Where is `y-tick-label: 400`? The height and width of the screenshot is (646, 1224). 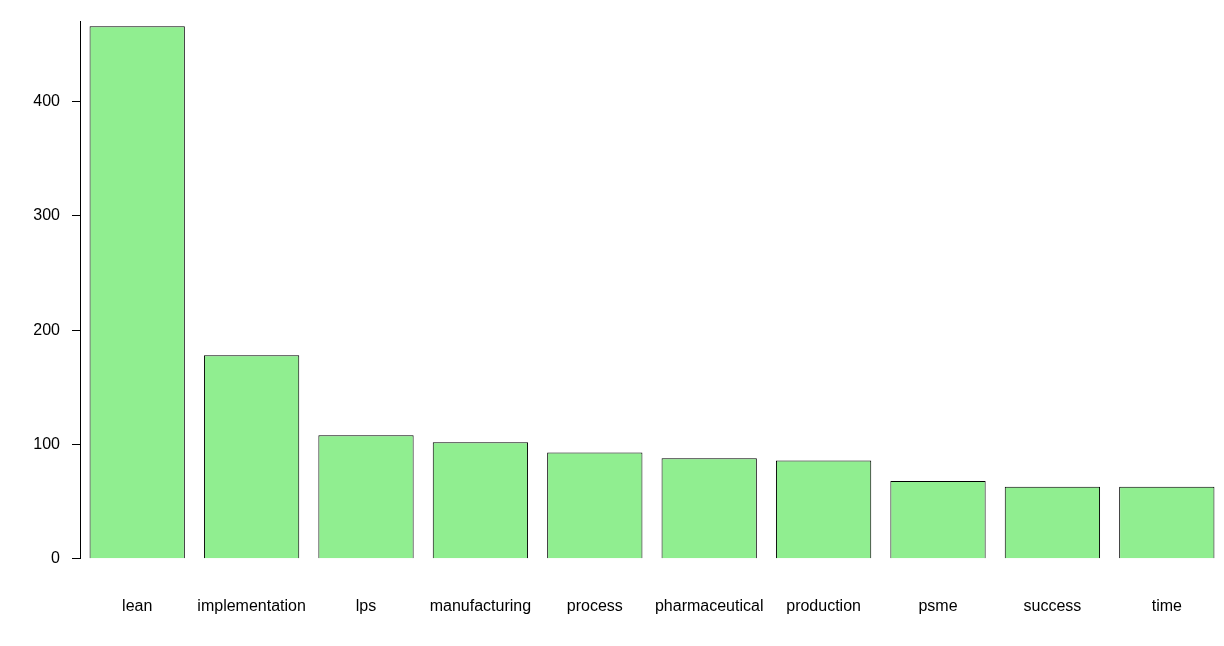
y-tick-label: 400 is located at coordinates (47, 101).